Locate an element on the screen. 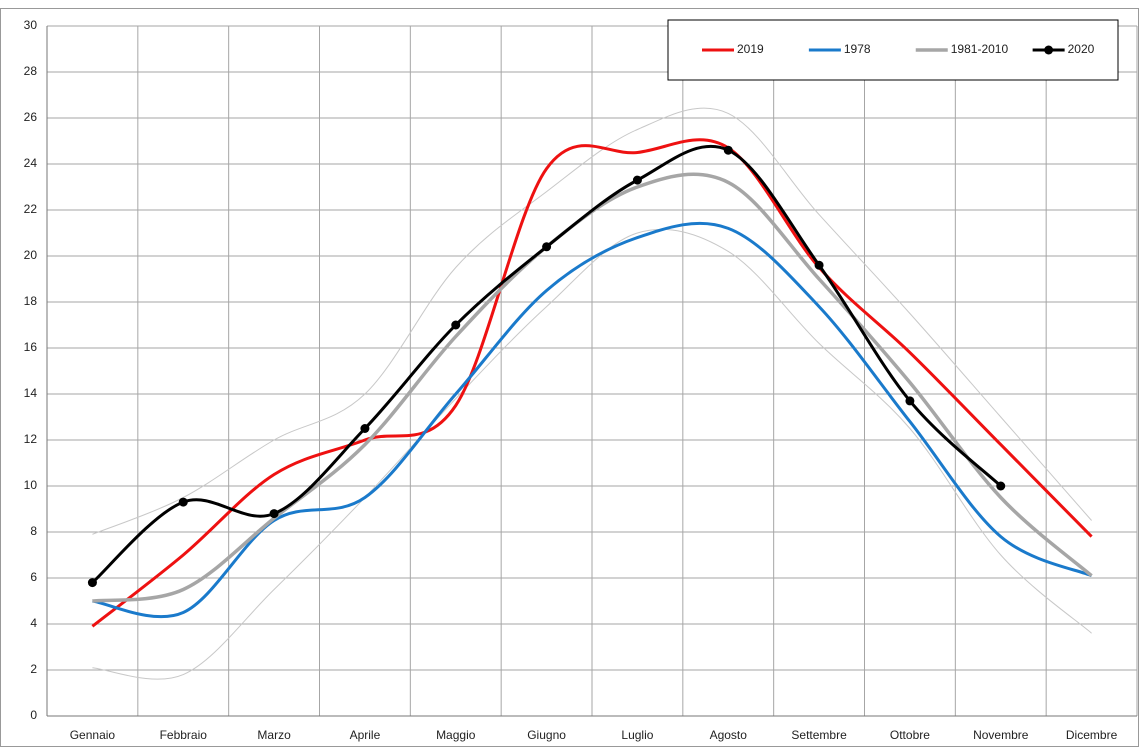  x-tick-label: Gennaio is located at coordinates (93, 735).